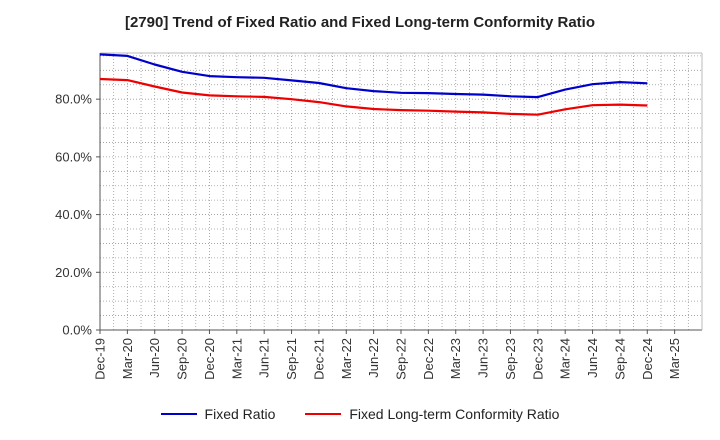 Image resolution: width=720 pixels, height=440 pixels. What do you see at coordinates (454, 414) in the screenshot?
I see `legend-label-fixed-long-term: Fixed Long-term Conformity Ratio` at bounding box center [454, 414].